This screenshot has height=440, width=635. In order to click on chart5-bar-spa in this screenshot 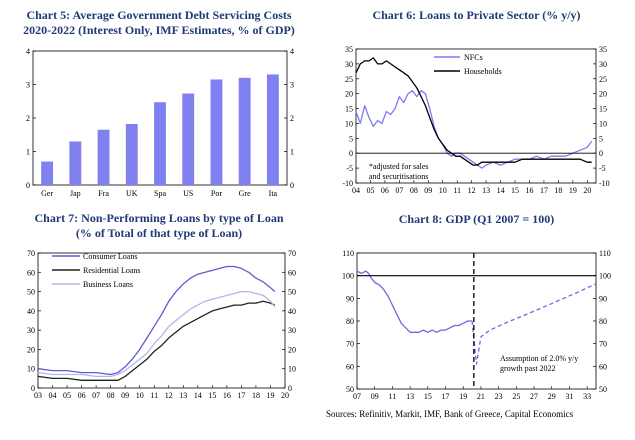, I will do `click(160, 143)`.